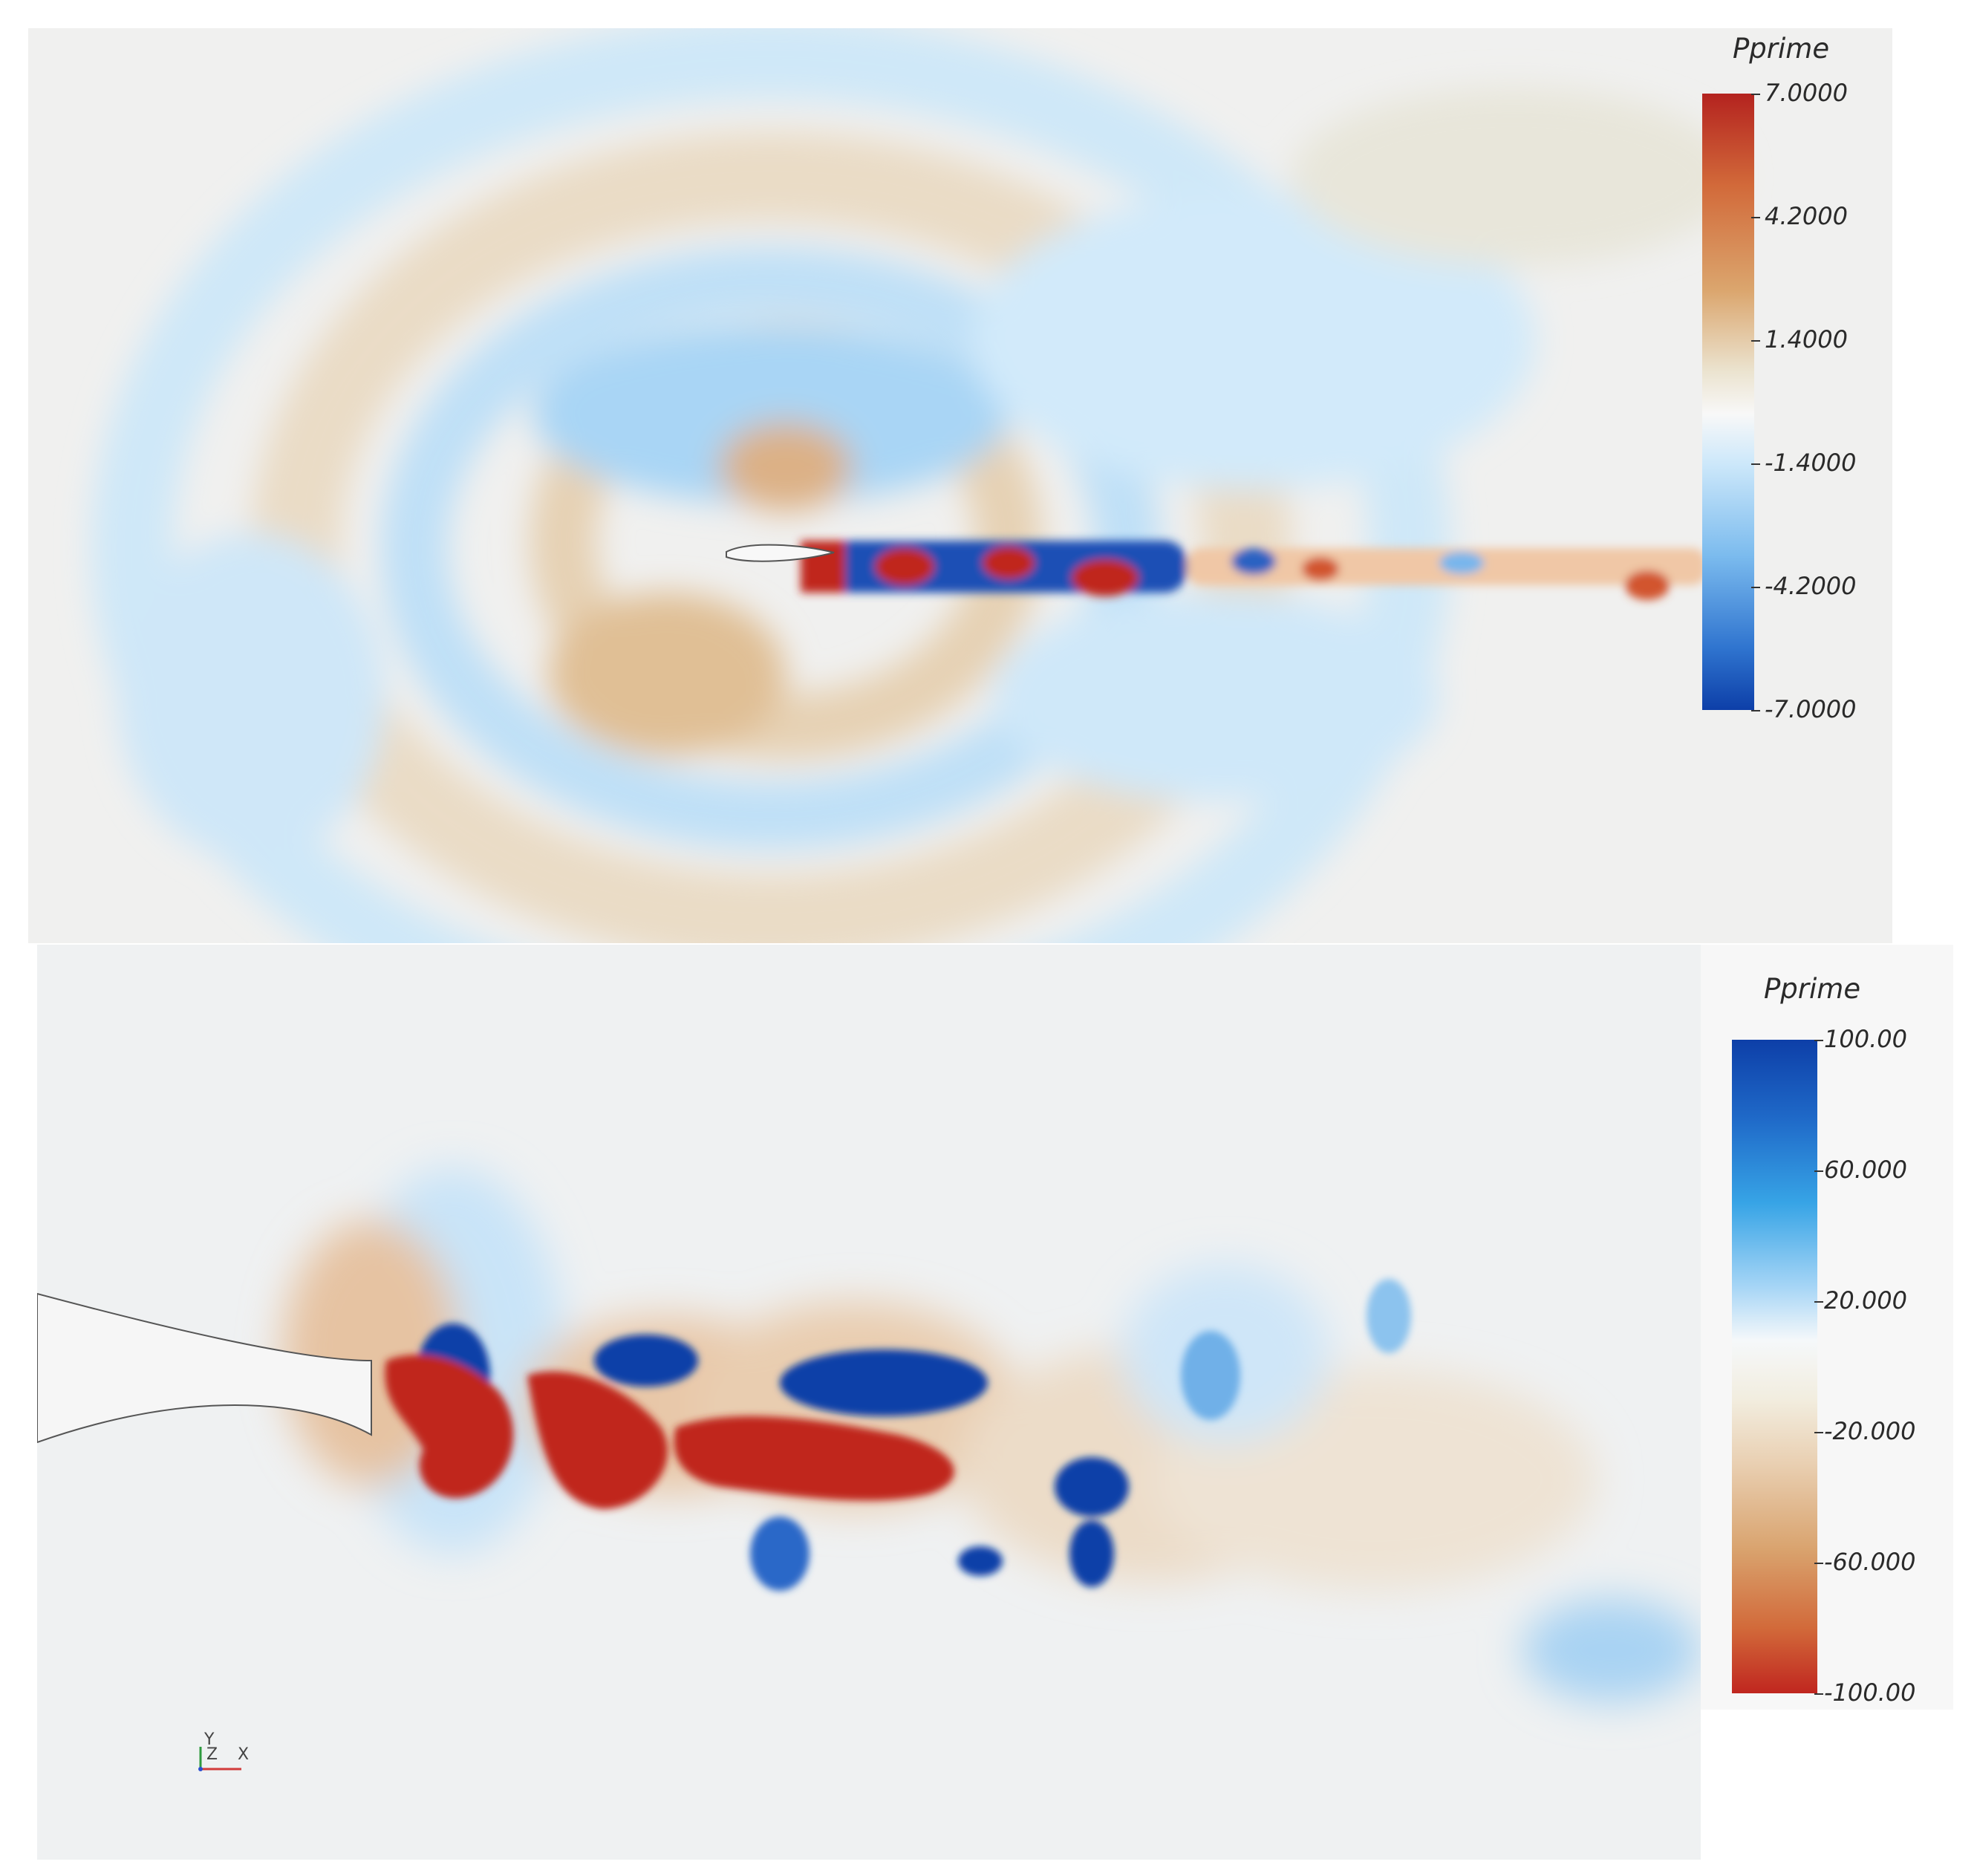 The width and height of the screenshot is (1977, 1876). I want to click on top-tick-label: 1.4000, so click(1806, 339).